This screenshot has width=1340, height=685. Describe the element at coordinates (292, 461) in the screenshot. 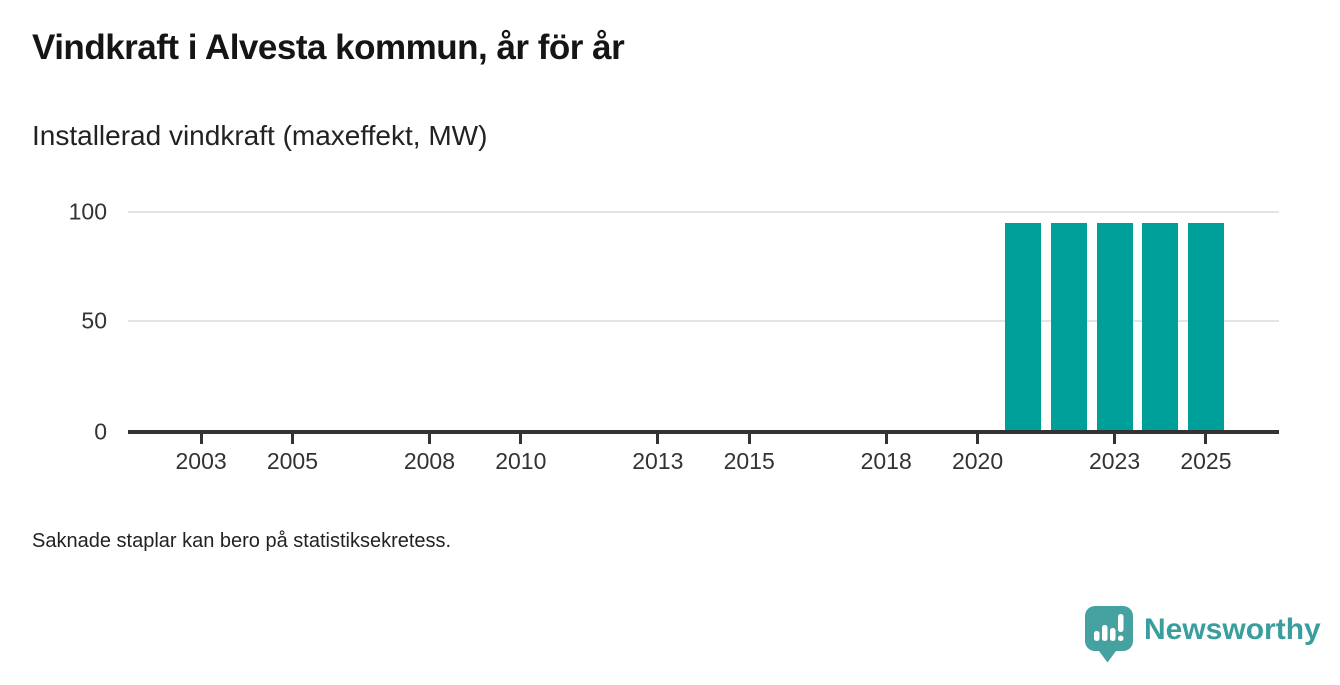

I see `x-axis-label-2005: 2005` at that location.